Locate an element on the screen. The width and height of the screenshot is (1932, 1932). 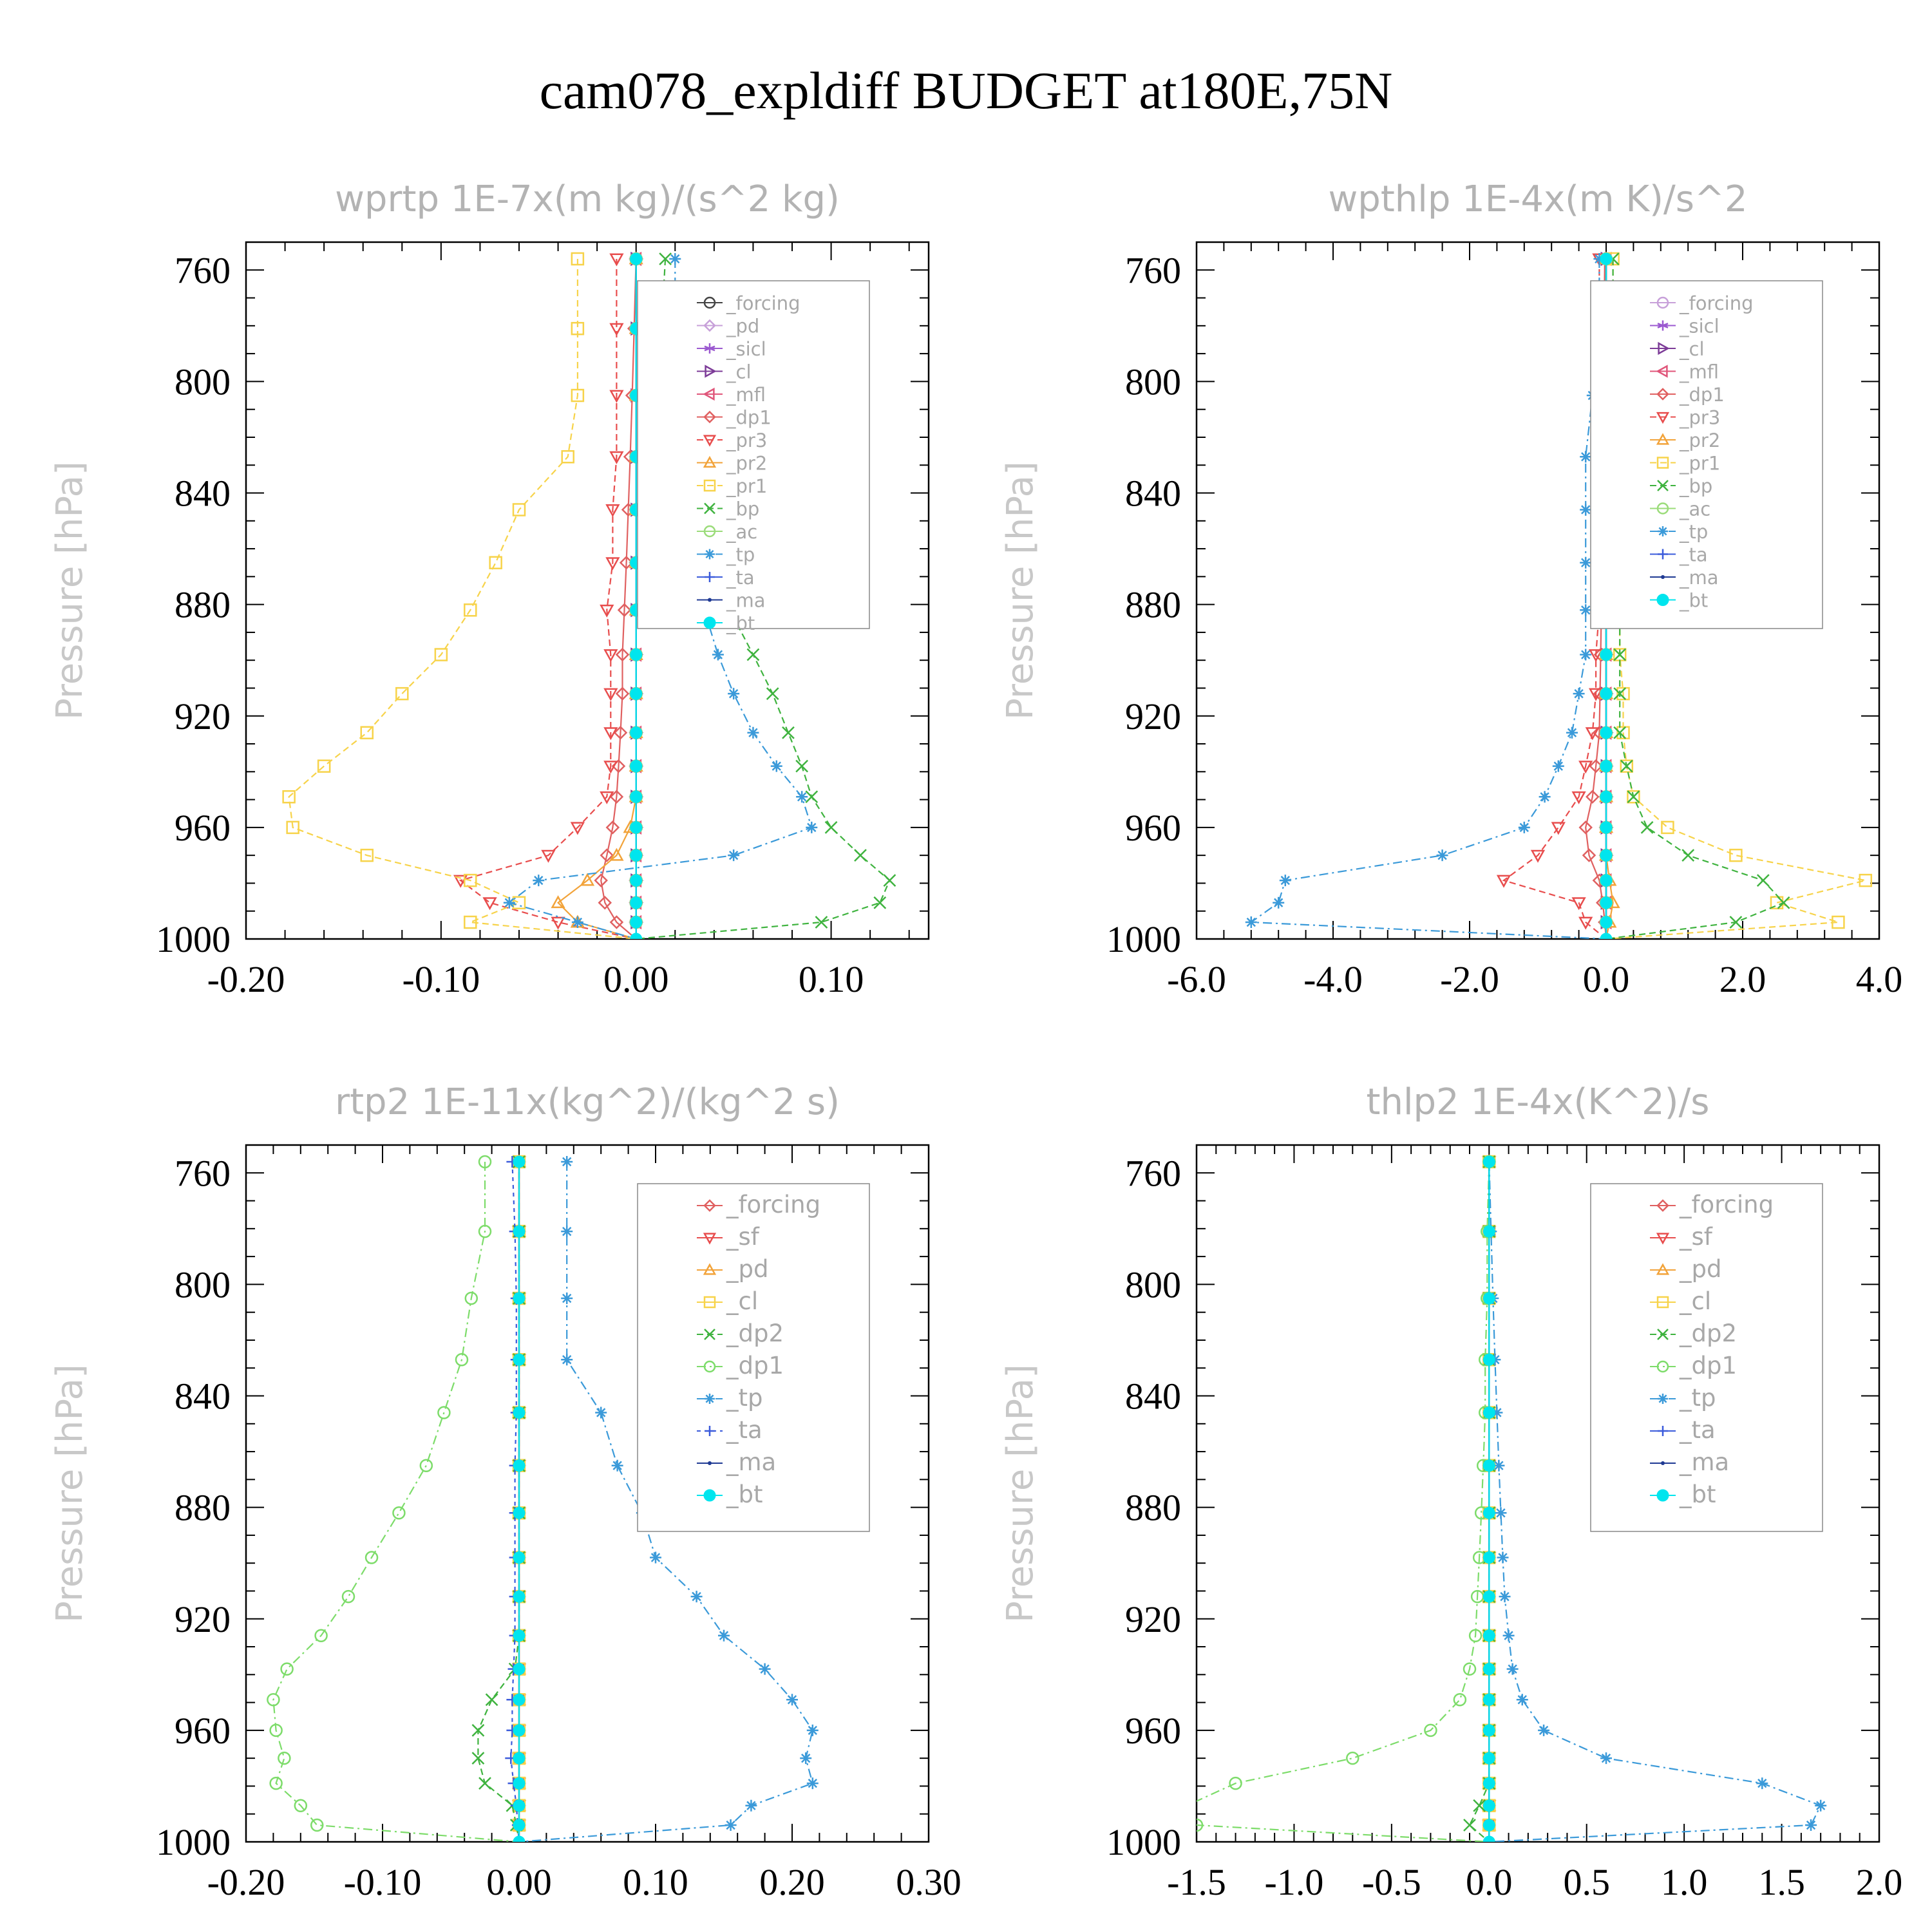
legend-label: _forcing is located at coordinates (1727, 1204).